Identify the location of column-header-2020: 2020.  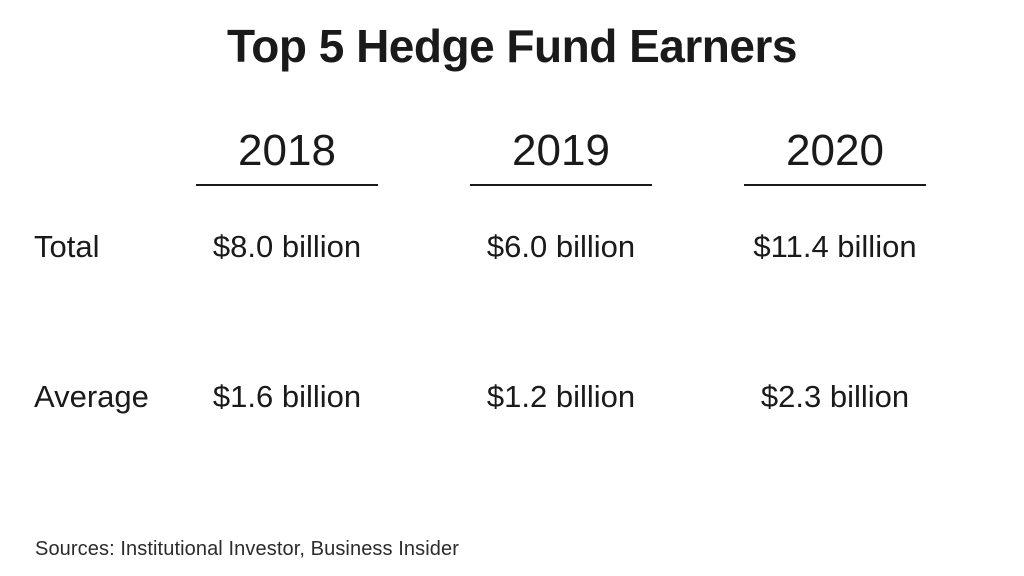
(835, 156).